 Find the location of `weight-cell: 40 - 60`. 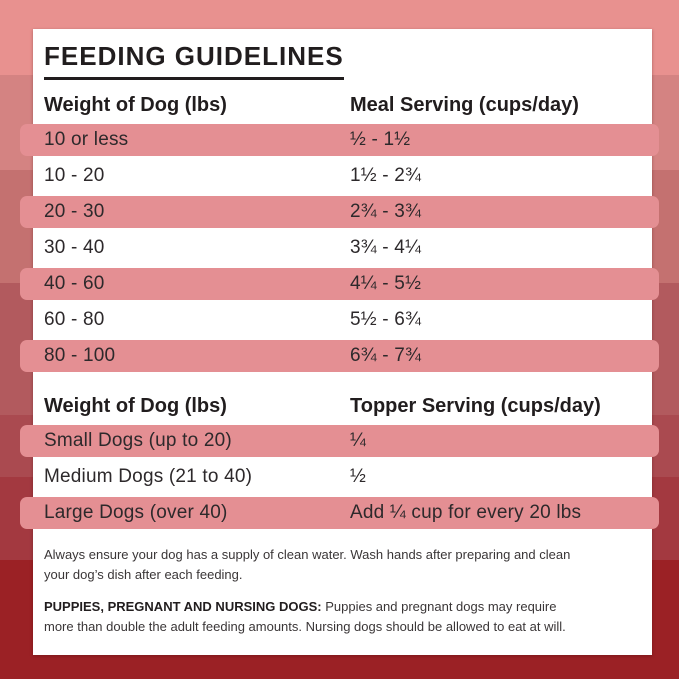

weight-cell: 40 - 60 is located at coordinates (74, 283).